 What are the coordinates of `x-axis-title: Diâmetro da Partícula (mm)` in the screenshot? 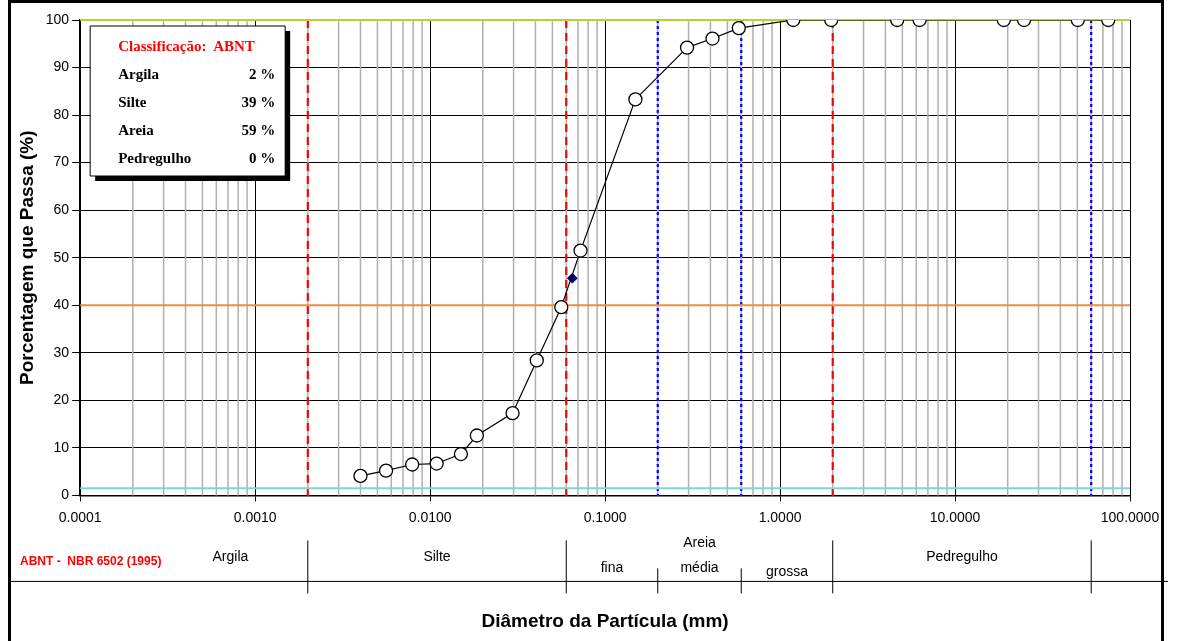 It's located at (605, 620).